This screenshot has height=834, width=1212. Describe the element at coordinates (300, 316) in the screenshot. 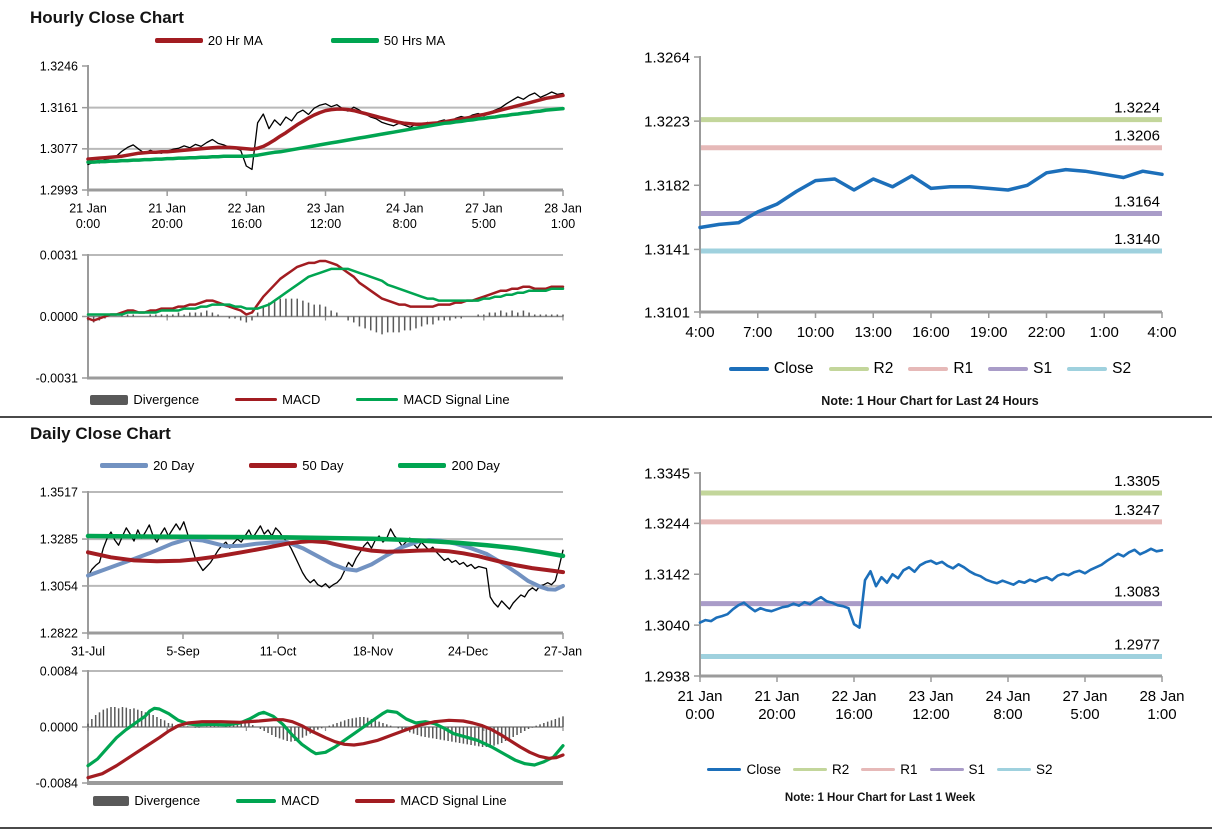

I see `hourly_macd-plot: 0.0031 0.0000 -0.0031` at that location.